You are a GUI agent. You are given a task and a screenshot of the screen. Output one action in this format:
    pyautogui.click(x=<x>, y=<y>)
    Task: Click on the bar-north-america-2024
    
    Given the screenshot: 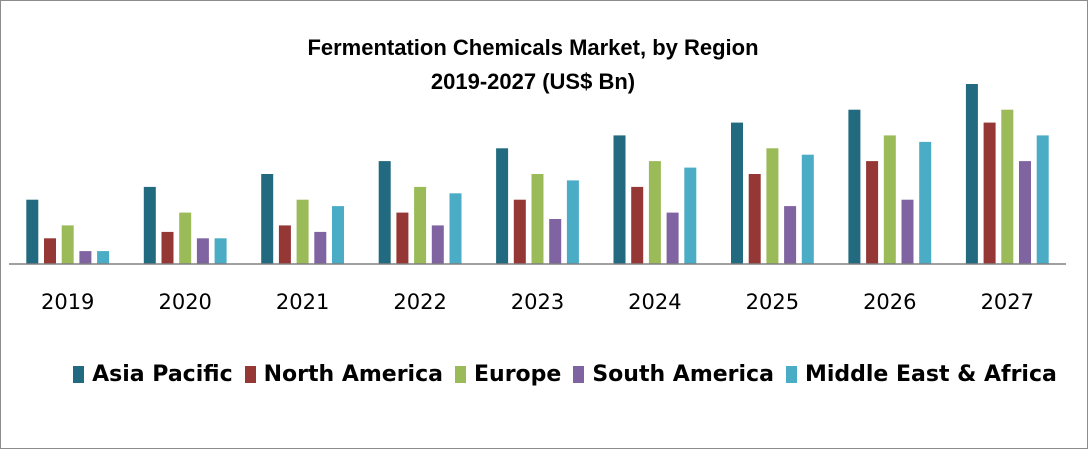 What is the action you would take?
    pyautogui.click(x=637, y=225)
    